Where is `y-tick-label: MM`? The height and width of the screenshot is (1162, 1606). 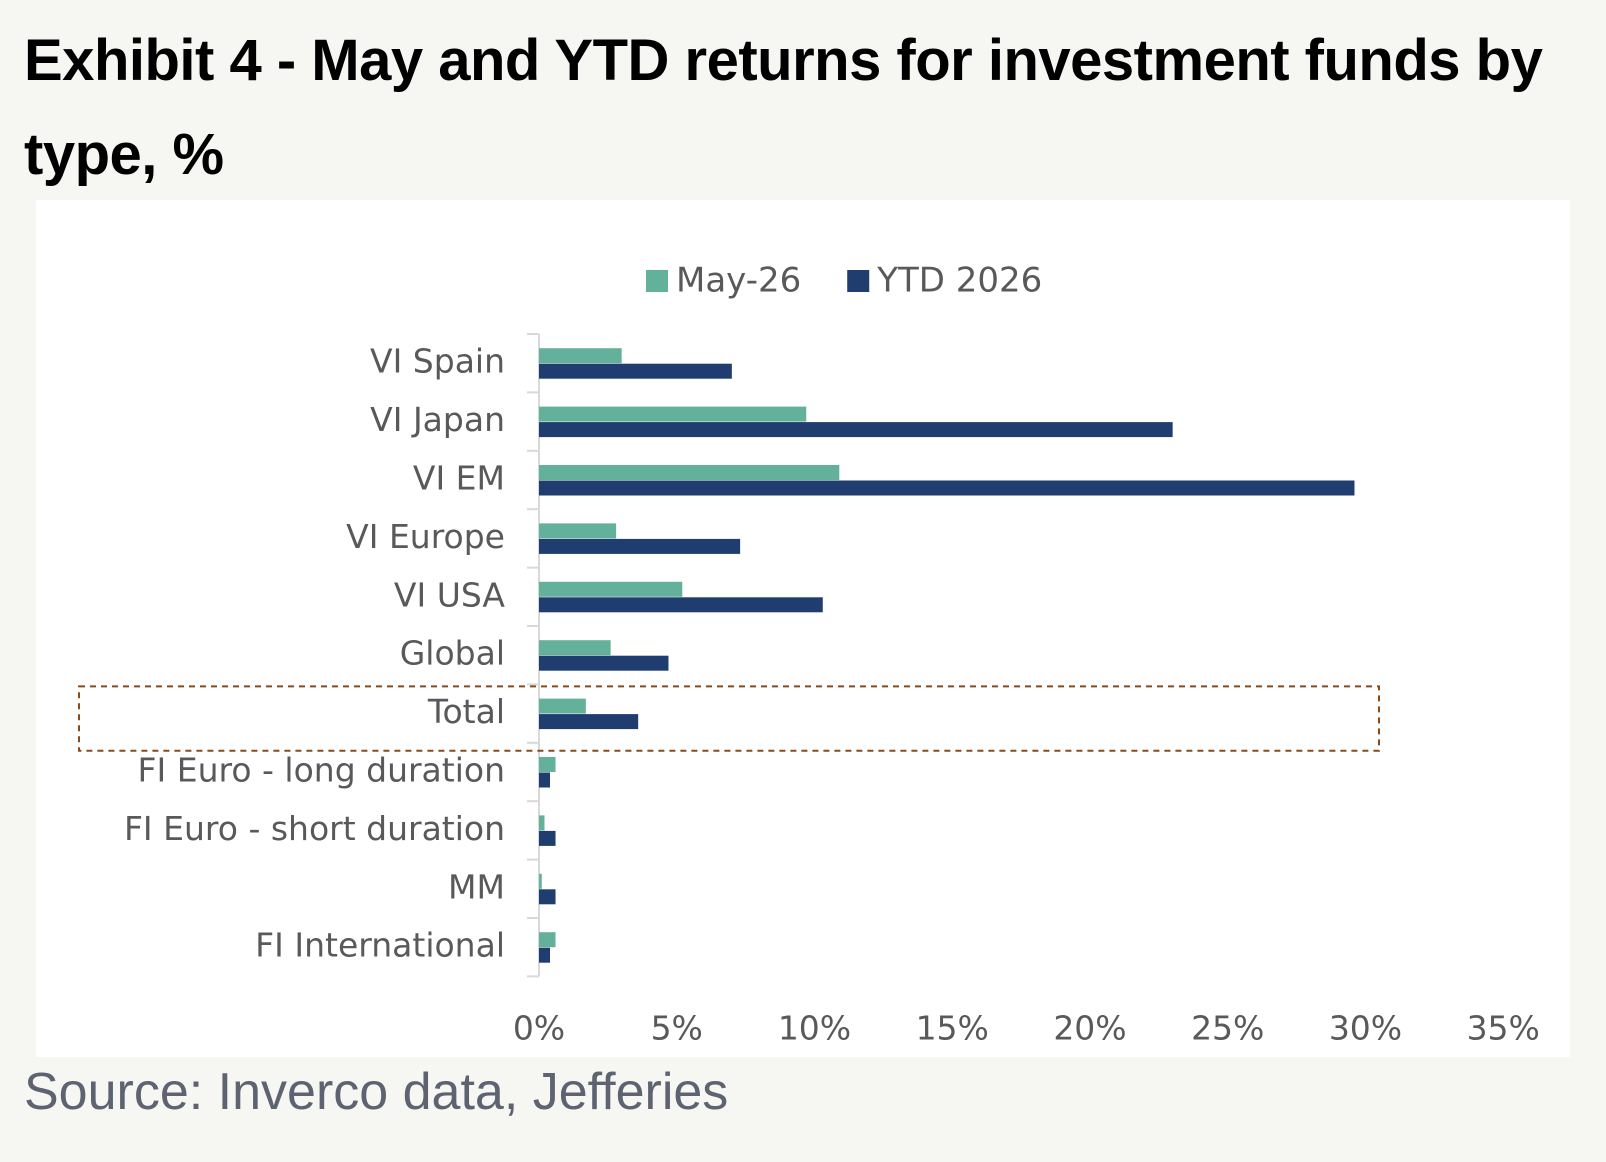
y-tick-label: MM is located at coordinates (476, 886).